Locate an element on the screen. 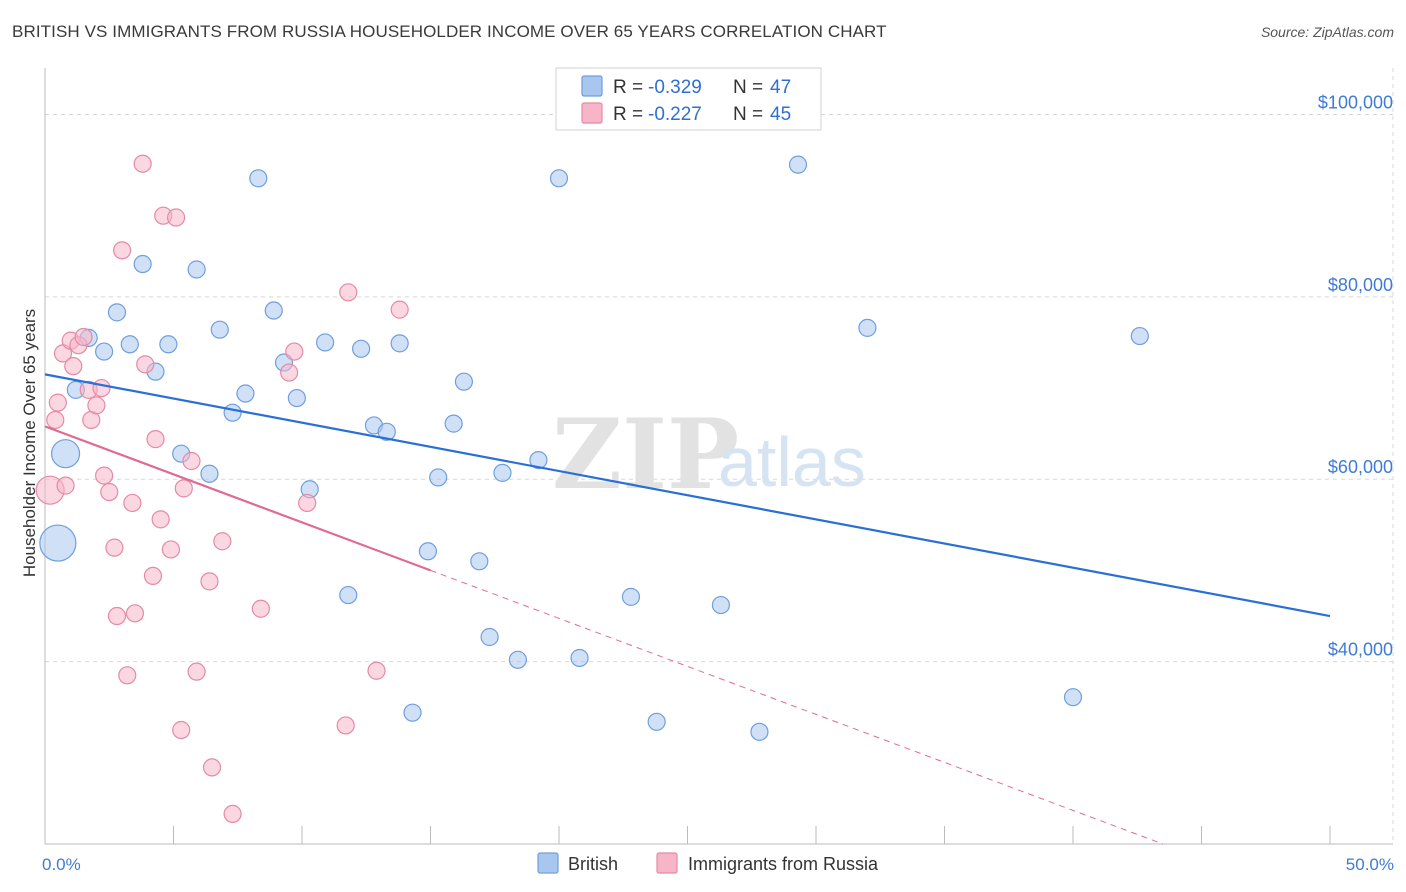 This screenshot has height=892, width=1406. series-legend-swatch-russia is located at coordinates (667, 863).